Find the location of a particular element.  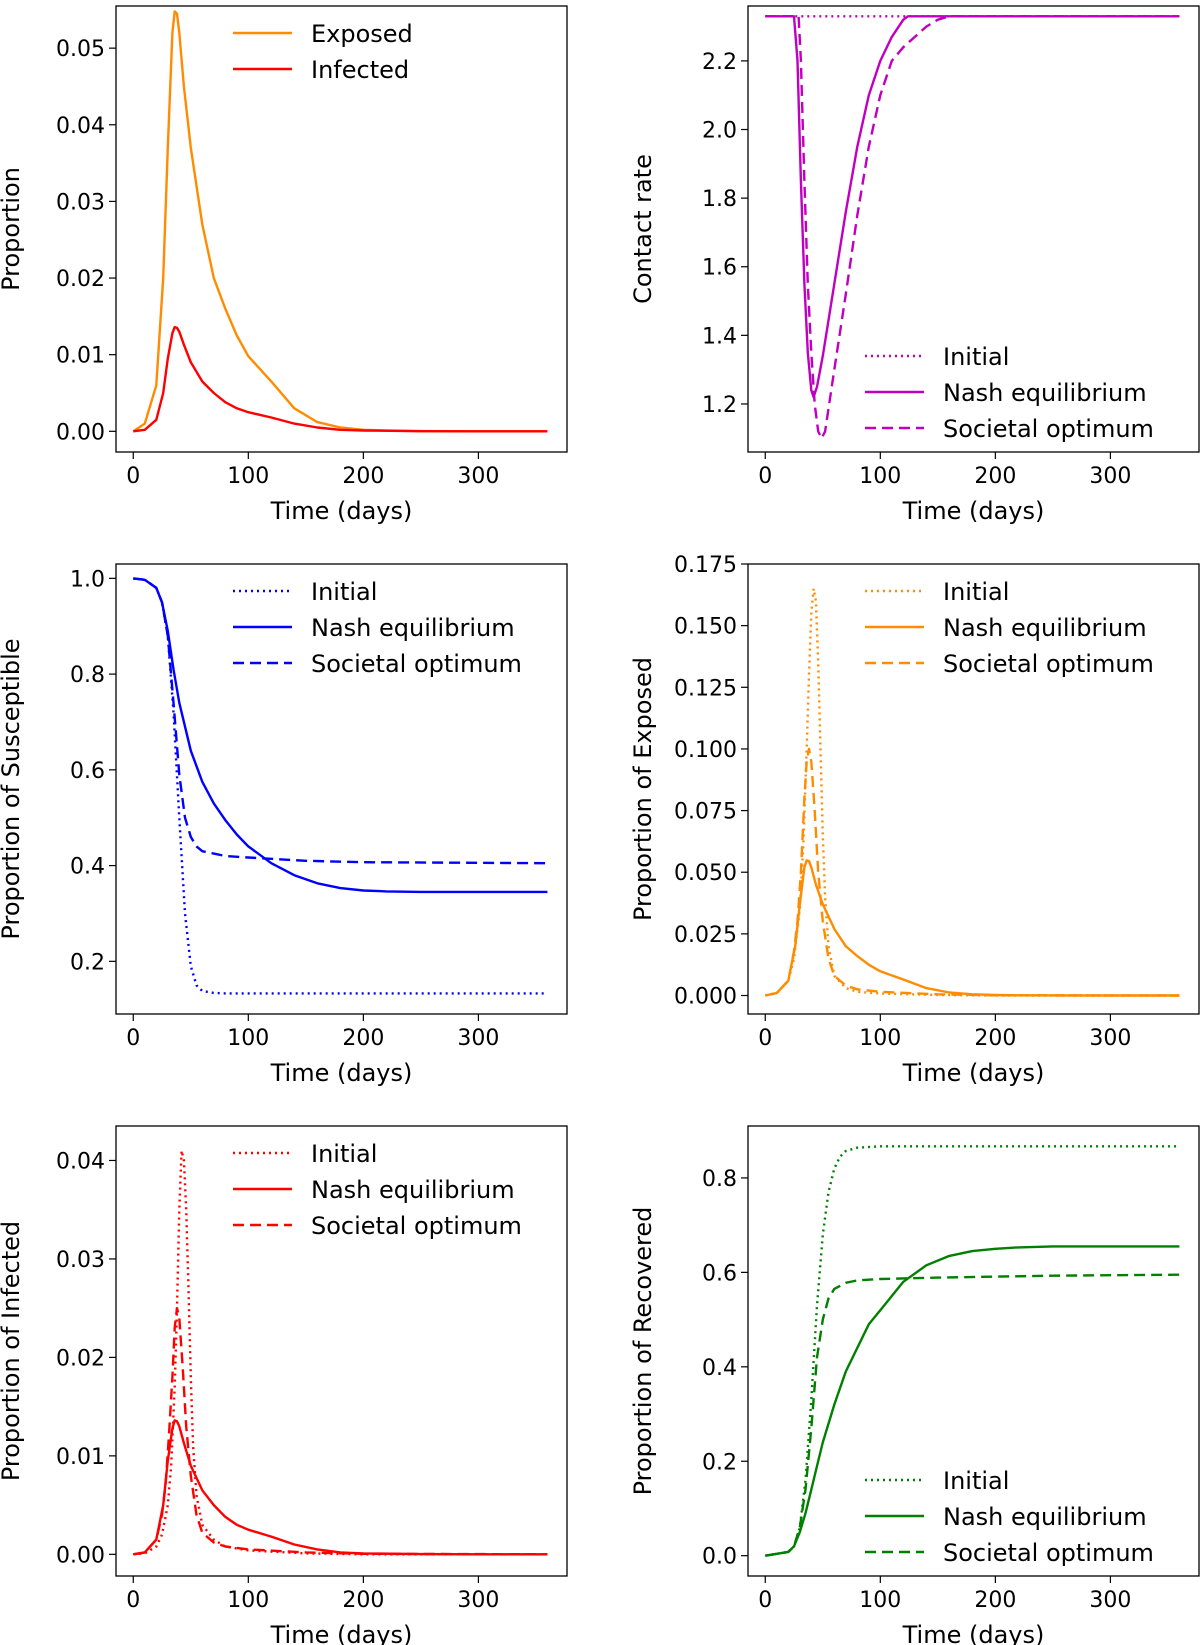

y-tick-label: 0.00 is located at coordinates (80, 432).